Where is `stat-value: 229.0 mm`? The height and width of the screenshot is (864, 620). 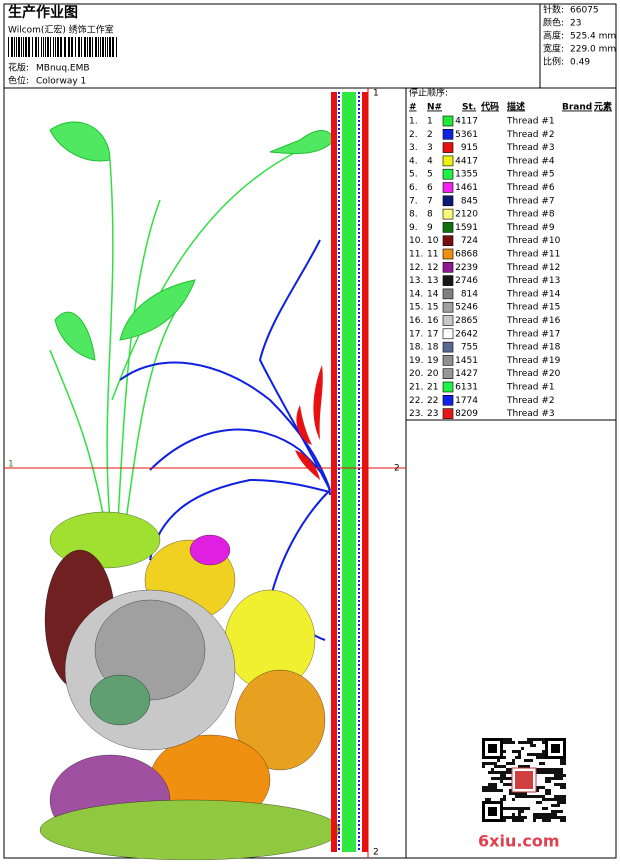 stat-value: 229.0 mm is located at coordinates (593, 50).